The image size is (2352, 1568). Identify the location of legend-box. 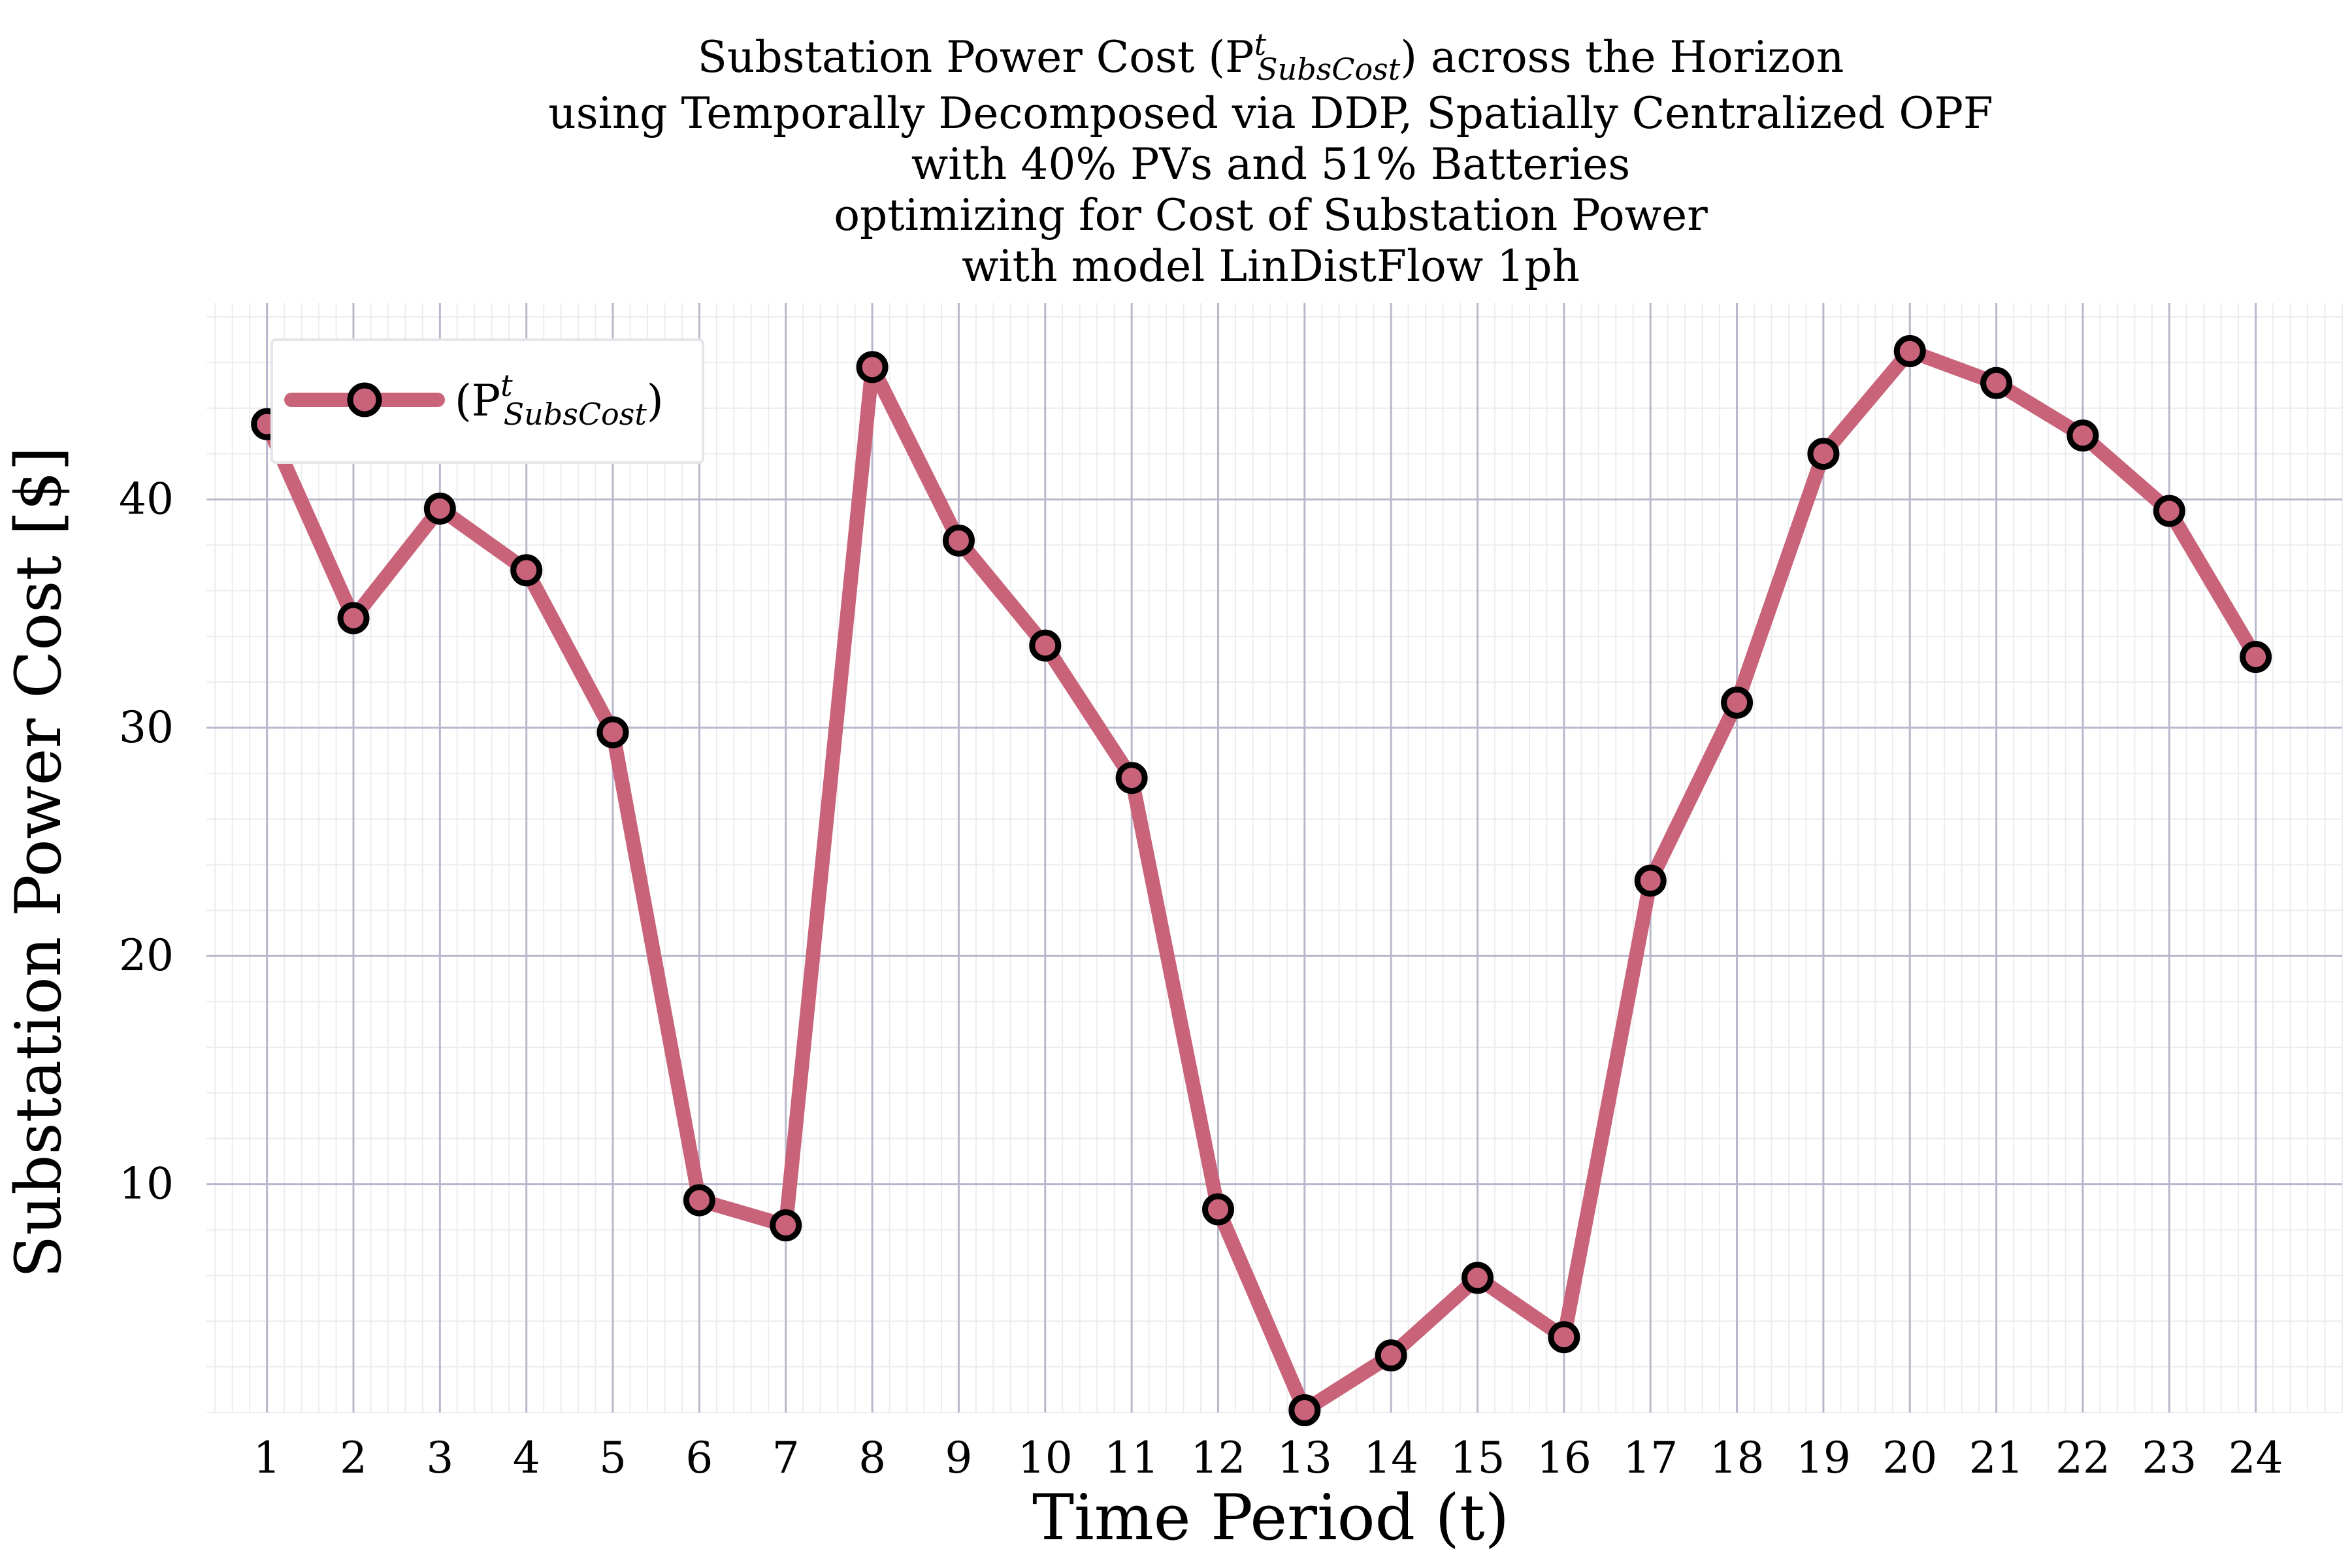
(487, 401).